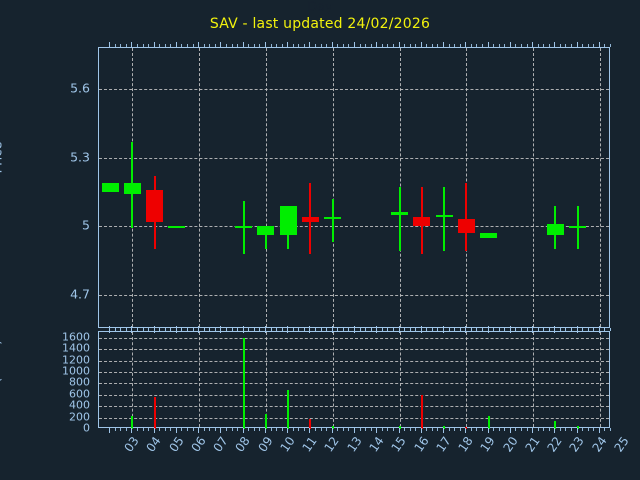  Describe the element at coordinates (76, 348) in the screenshot. I see `volume-tick-label: 1400` at that location.